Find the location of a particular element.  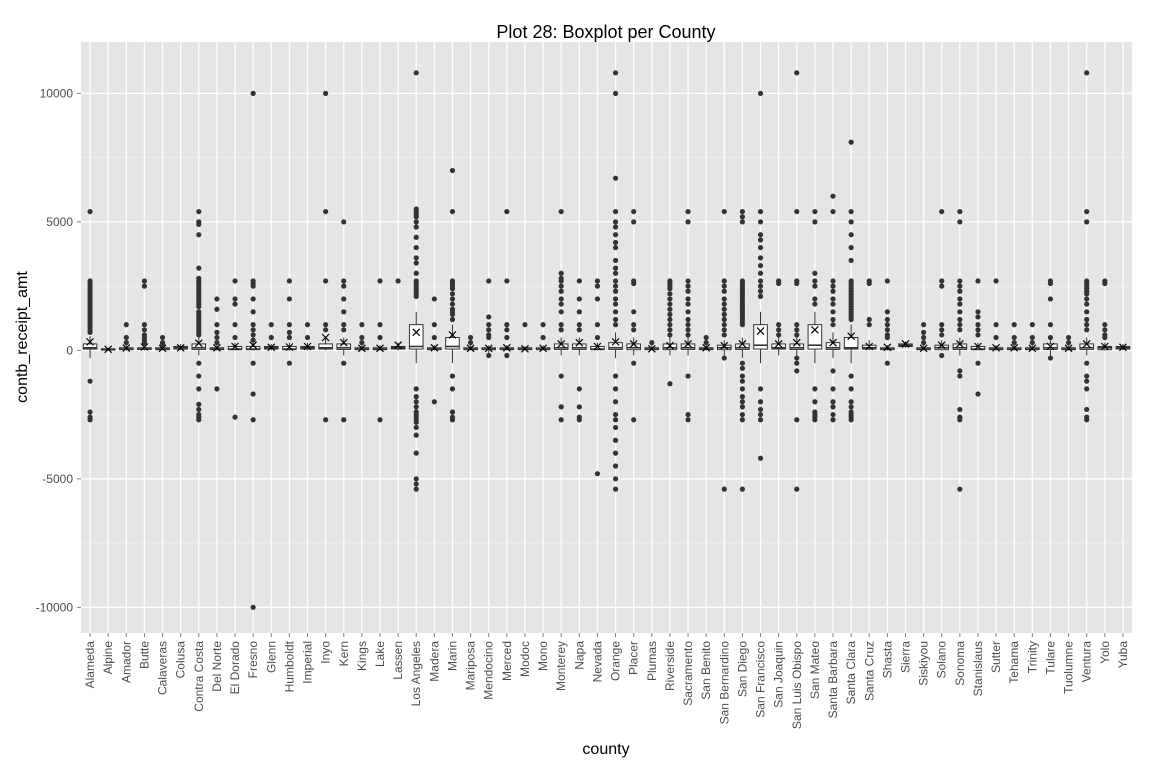

x-tick-label: San Francisco is located at coordinates (761, 679).